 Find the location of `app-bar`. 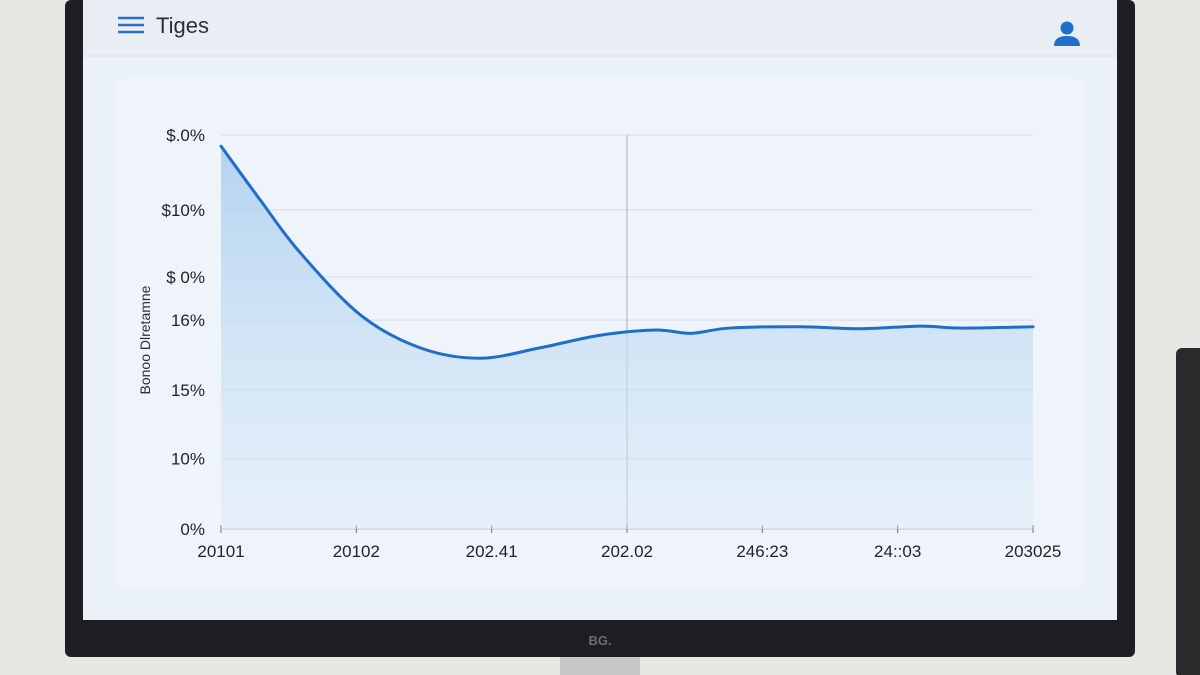

app-bar is located at coordinates (600, 27).